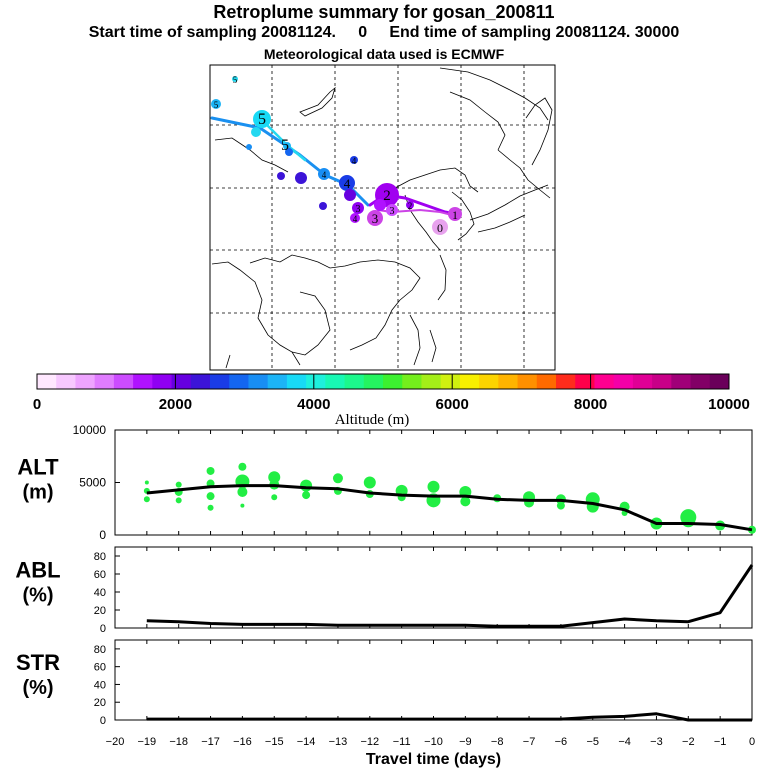 This screenshot has height=768, width=768. What do you see at coordinates (369, 742) in the screenshot?
I see `x-tick-label: −12` at bounding box center [369, 742].